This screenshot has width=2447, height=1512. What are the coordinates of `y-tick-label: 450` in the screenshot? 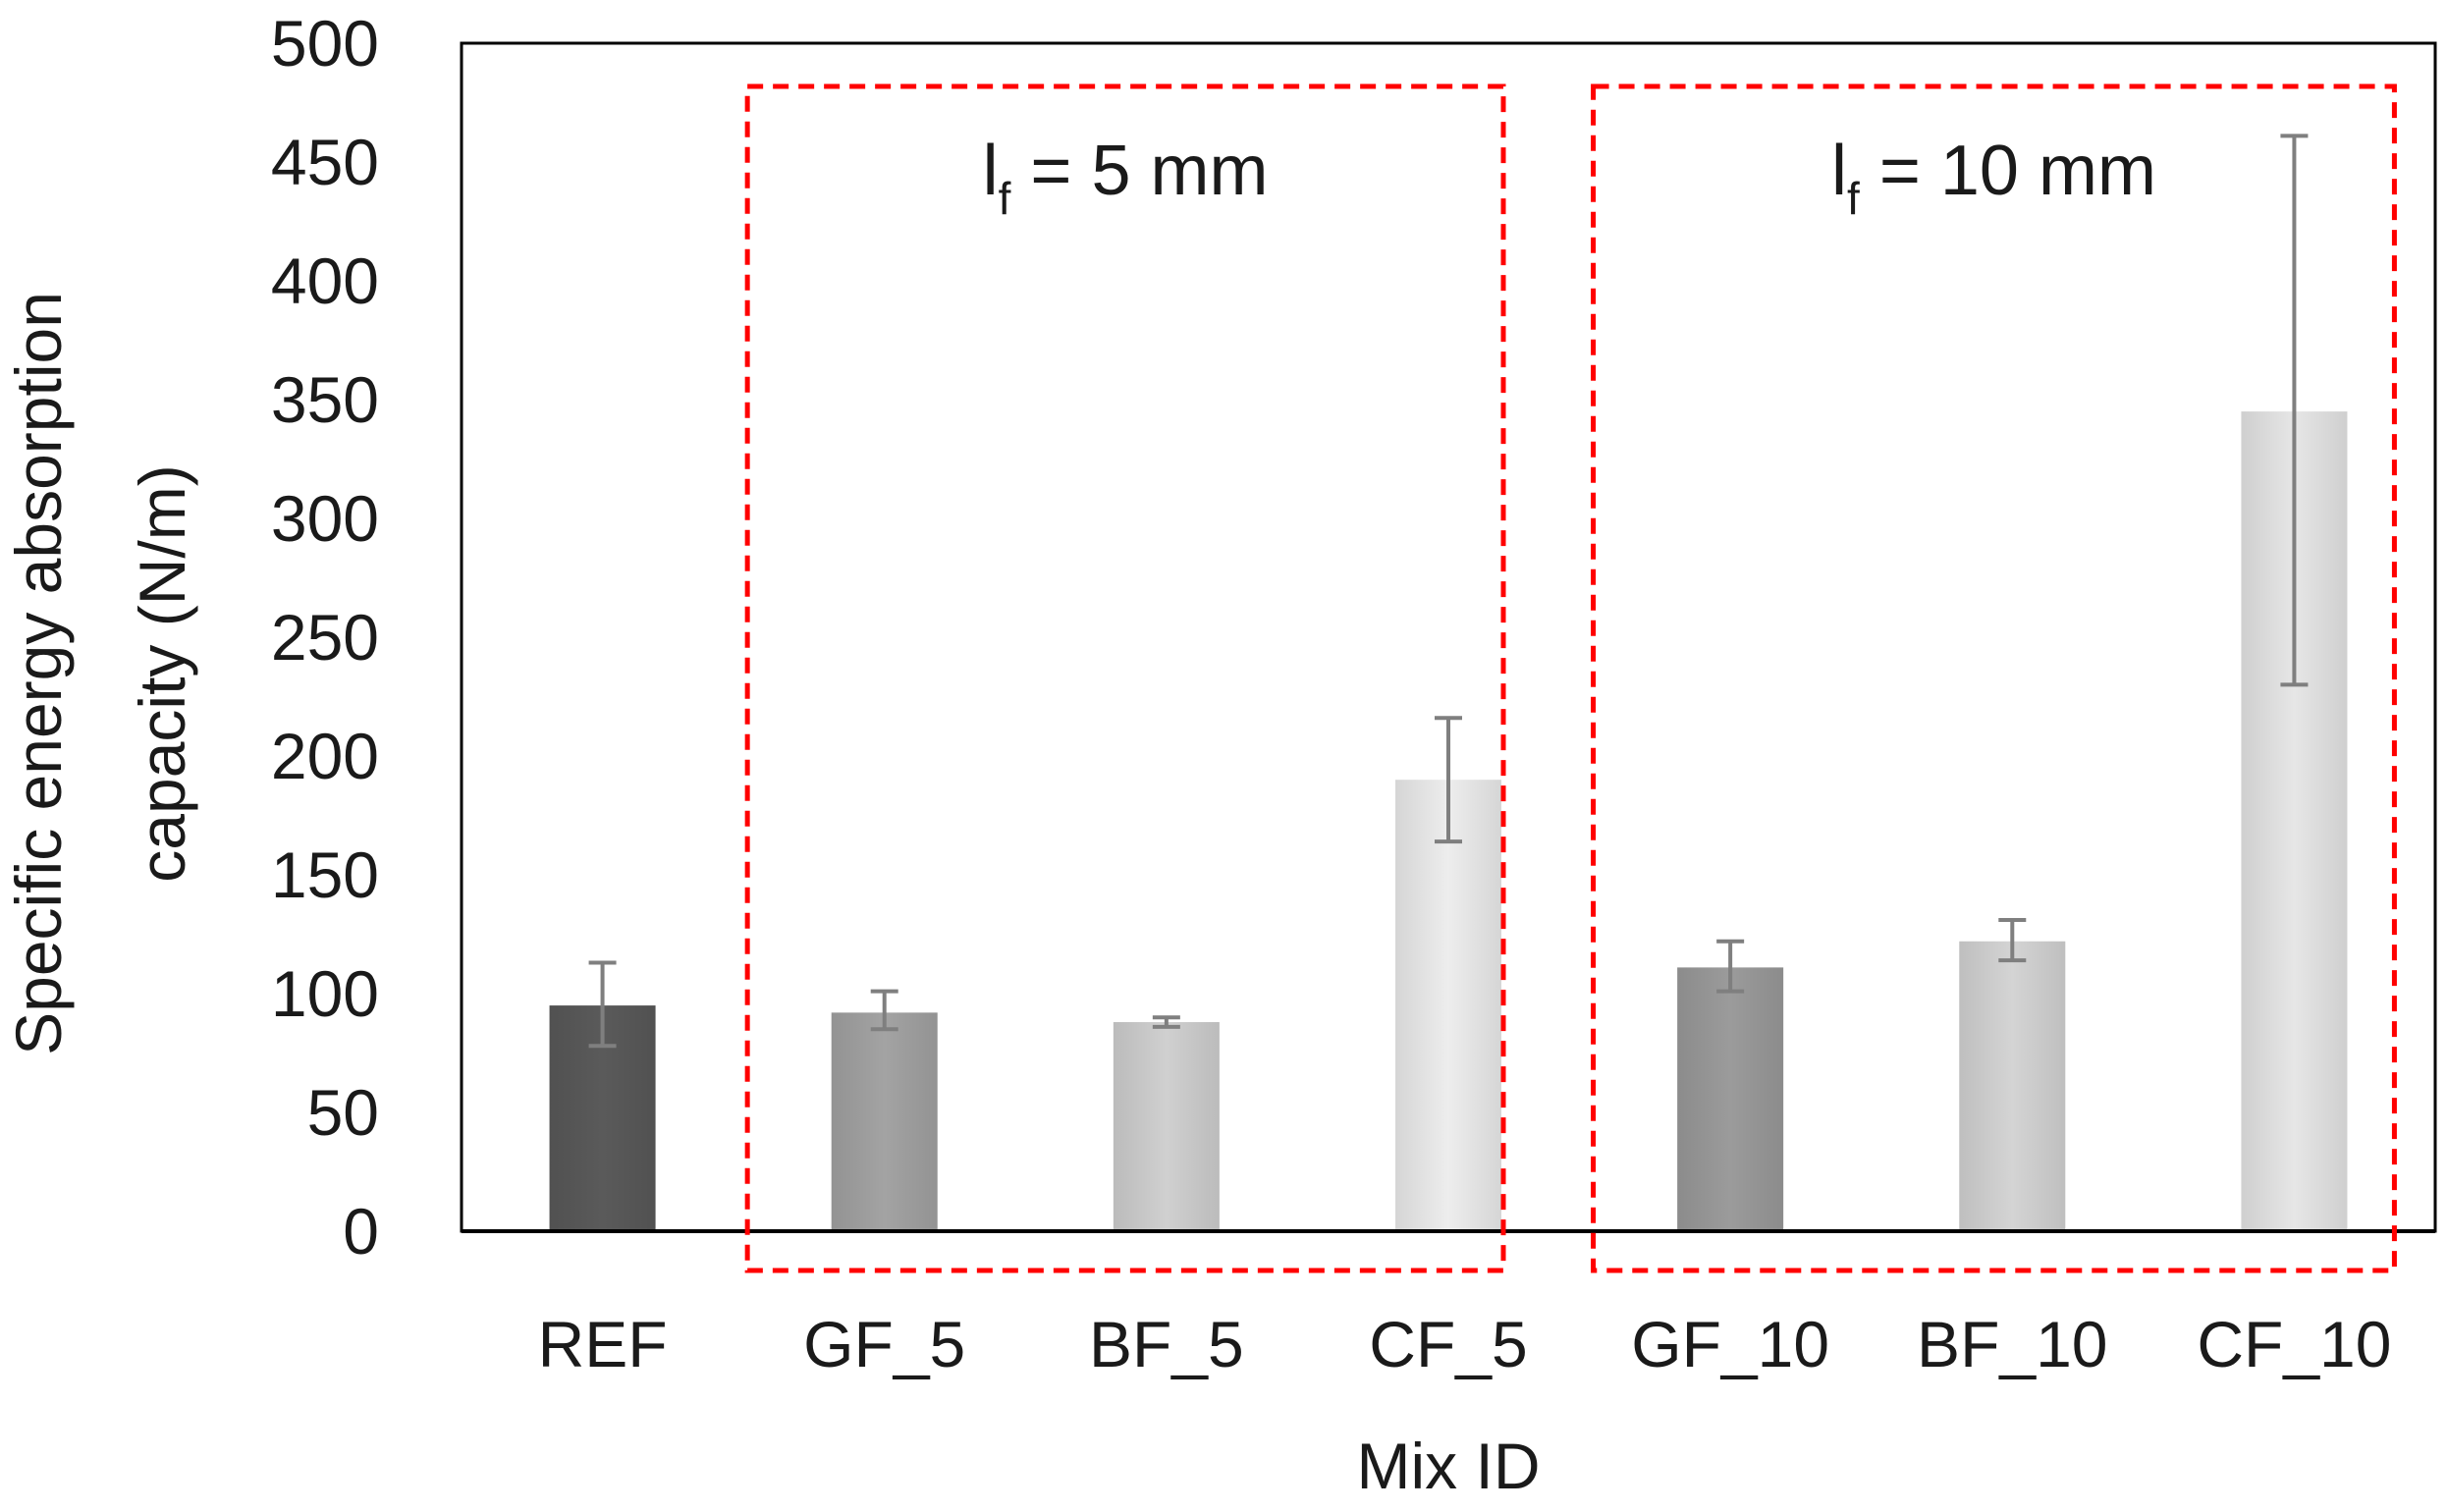 It's located at (325, 162).